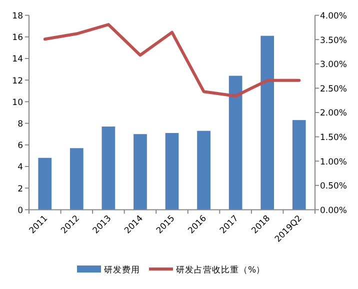 This screenshot has height=289, width=358. What do you see at coordinates (334, 113) in the screenshot?
I see `y2-tick-label: 2.00%` at bounding box center [334, 113].